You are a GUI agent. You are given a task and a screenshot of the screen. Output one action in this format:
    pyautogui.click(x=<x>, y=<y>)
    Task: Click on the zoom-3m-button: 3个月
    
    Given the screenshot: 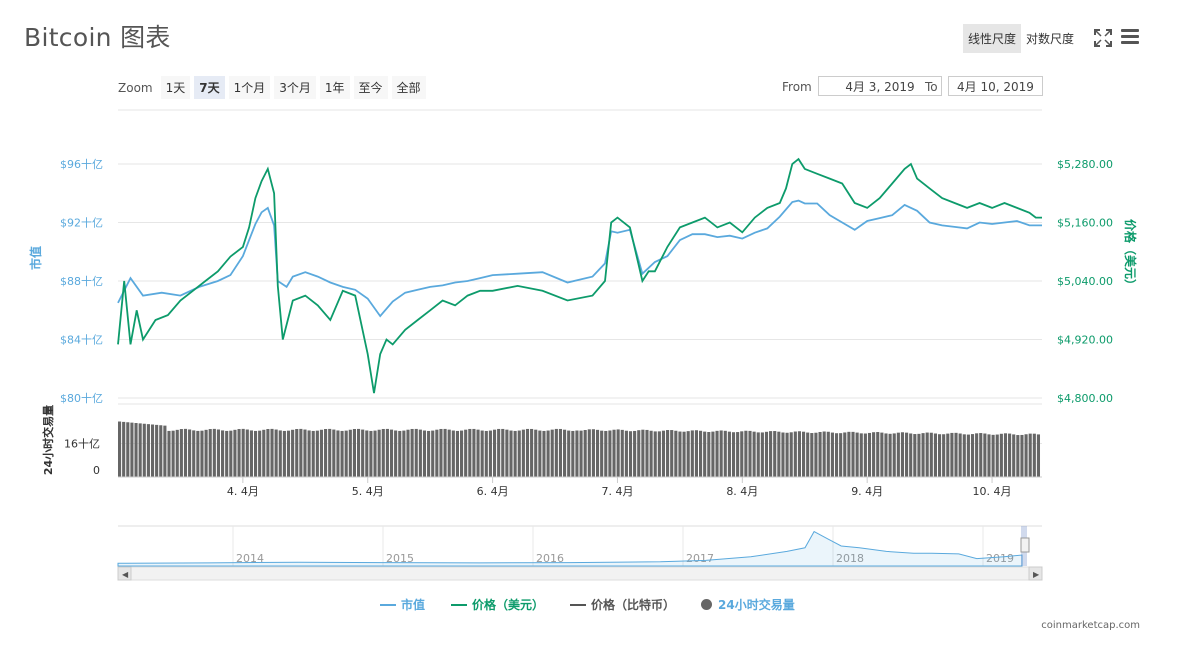 What is the action you would take?
    pyautogui.click(x=295, y=87)
    